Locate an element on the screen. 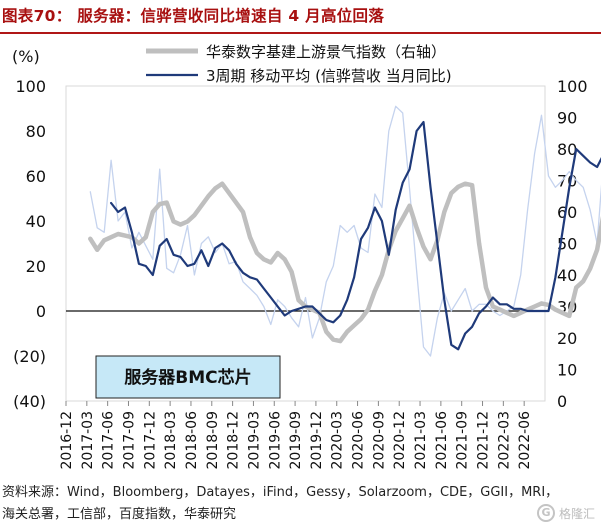 This screenshot has width=601, height=528. x-axis-tick-label: 2022-03 is located at coordinates (504, 440).